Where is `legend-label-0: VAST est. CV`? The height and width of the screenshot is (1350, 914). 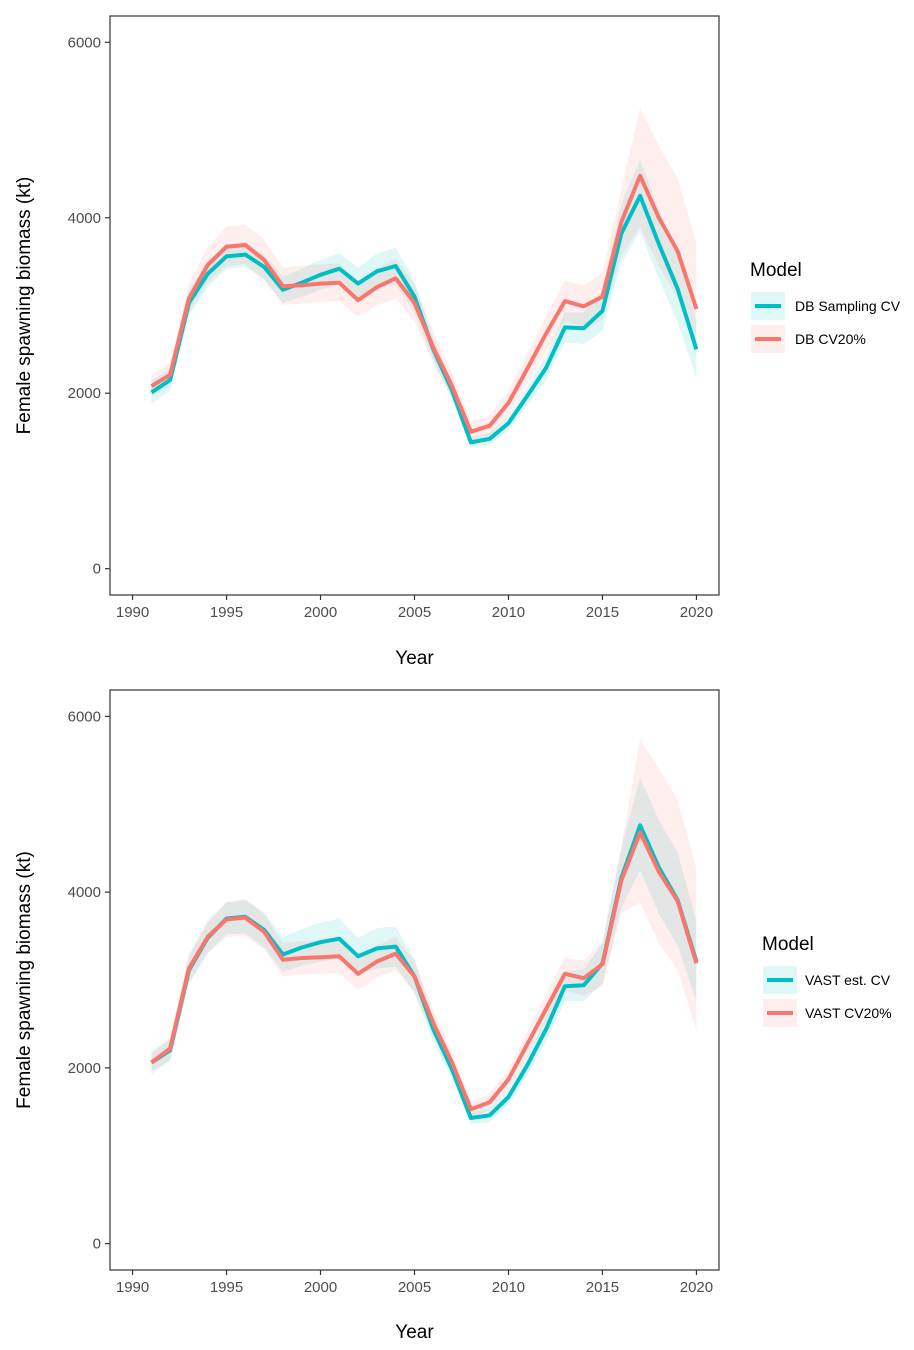 legend-label-0: VAST est. CV is located at coordinates (848, 980).